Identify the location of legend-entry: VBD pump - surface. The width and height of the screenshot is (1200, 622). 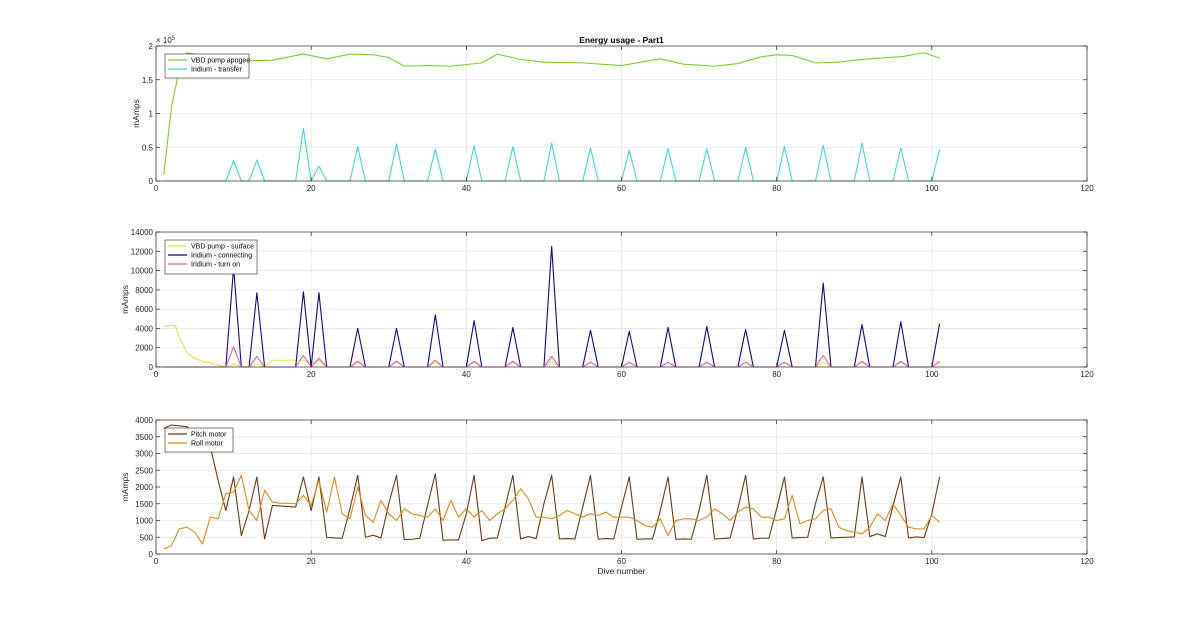
(222, 247).